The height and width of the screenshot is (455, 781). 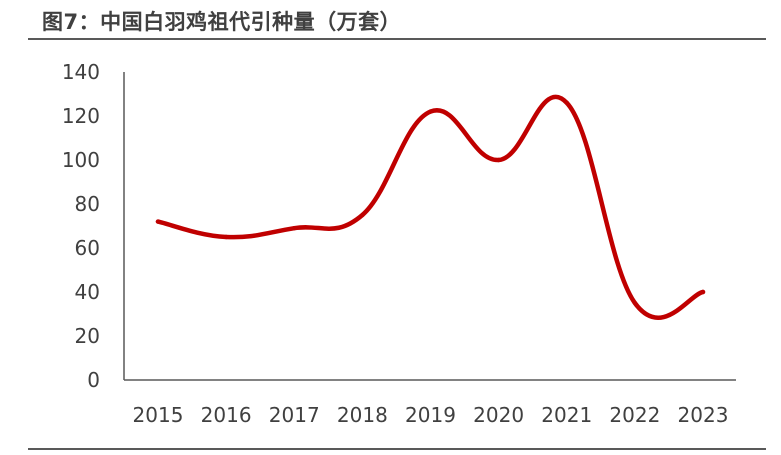 I want to click on x-tick-label: 2022, so click(x=634, y=415).